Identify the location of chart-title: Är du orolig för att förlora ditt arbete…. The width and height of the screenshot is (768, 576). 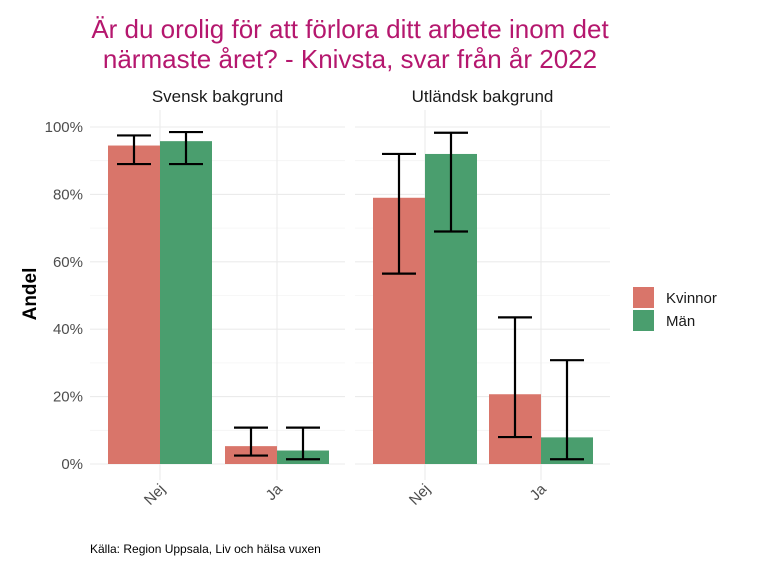
(350, 44).